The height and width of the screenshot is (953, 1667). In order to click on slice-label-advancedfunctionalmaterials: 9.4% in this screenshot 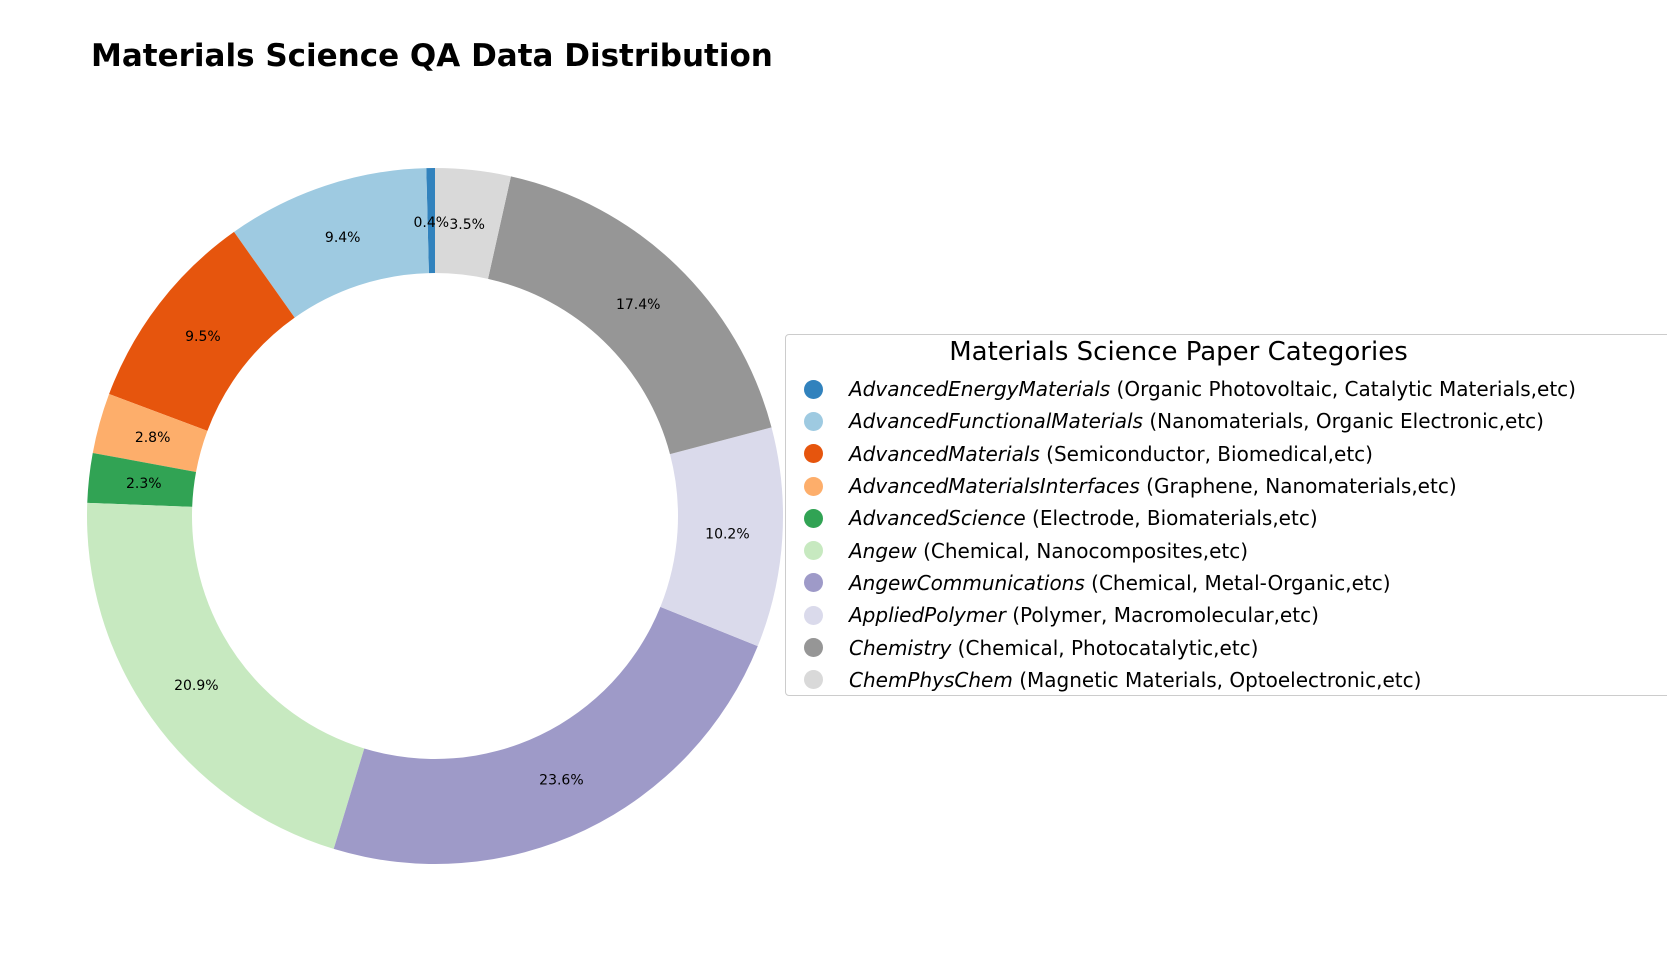, I will do `click(343, 238)`.